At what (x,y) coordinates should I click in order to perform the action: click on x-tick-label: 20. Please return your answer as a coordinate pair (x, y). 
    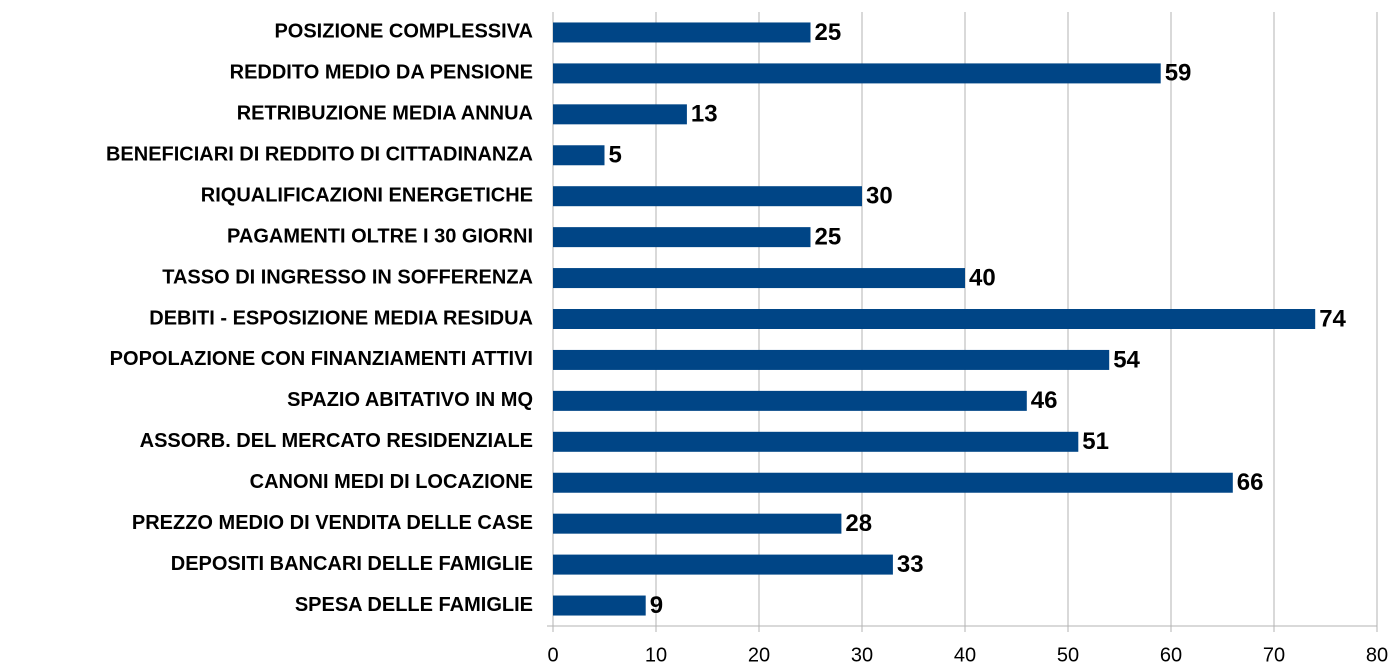
    Looking at the image, I should click on (759, 655).